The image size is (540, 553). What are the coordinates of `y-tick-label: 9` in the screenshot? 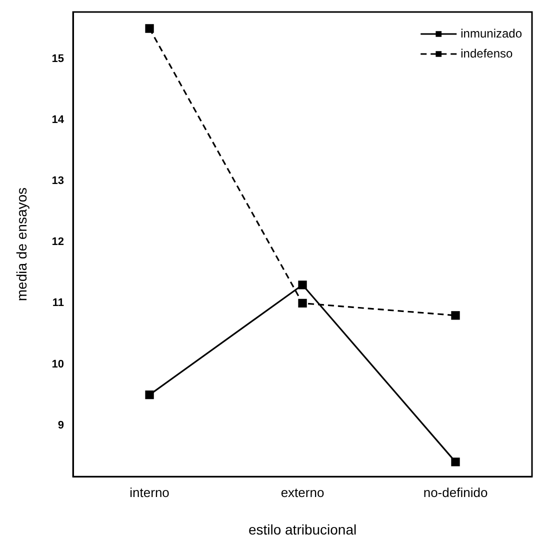 It's located at (61, 425).